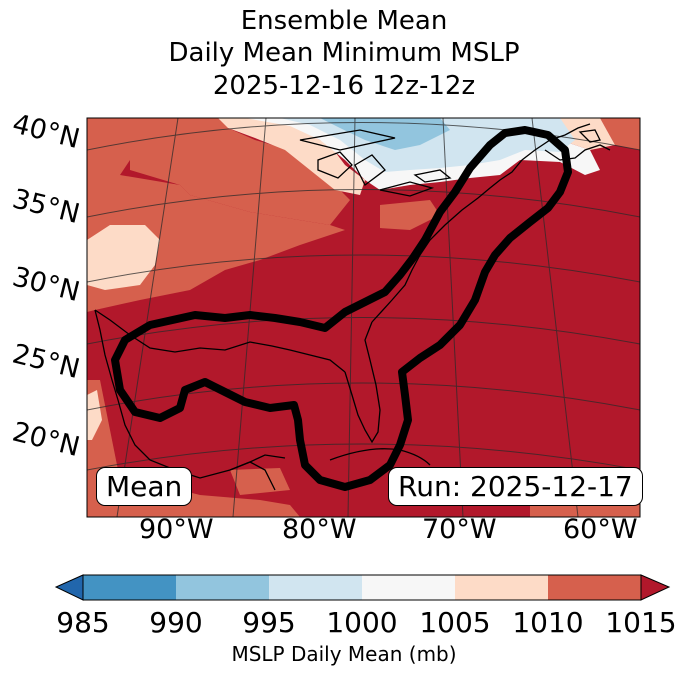  Describe the element at coordinates (655, 587) in the screenshot. I see `colorbar-extend-high` at that location.